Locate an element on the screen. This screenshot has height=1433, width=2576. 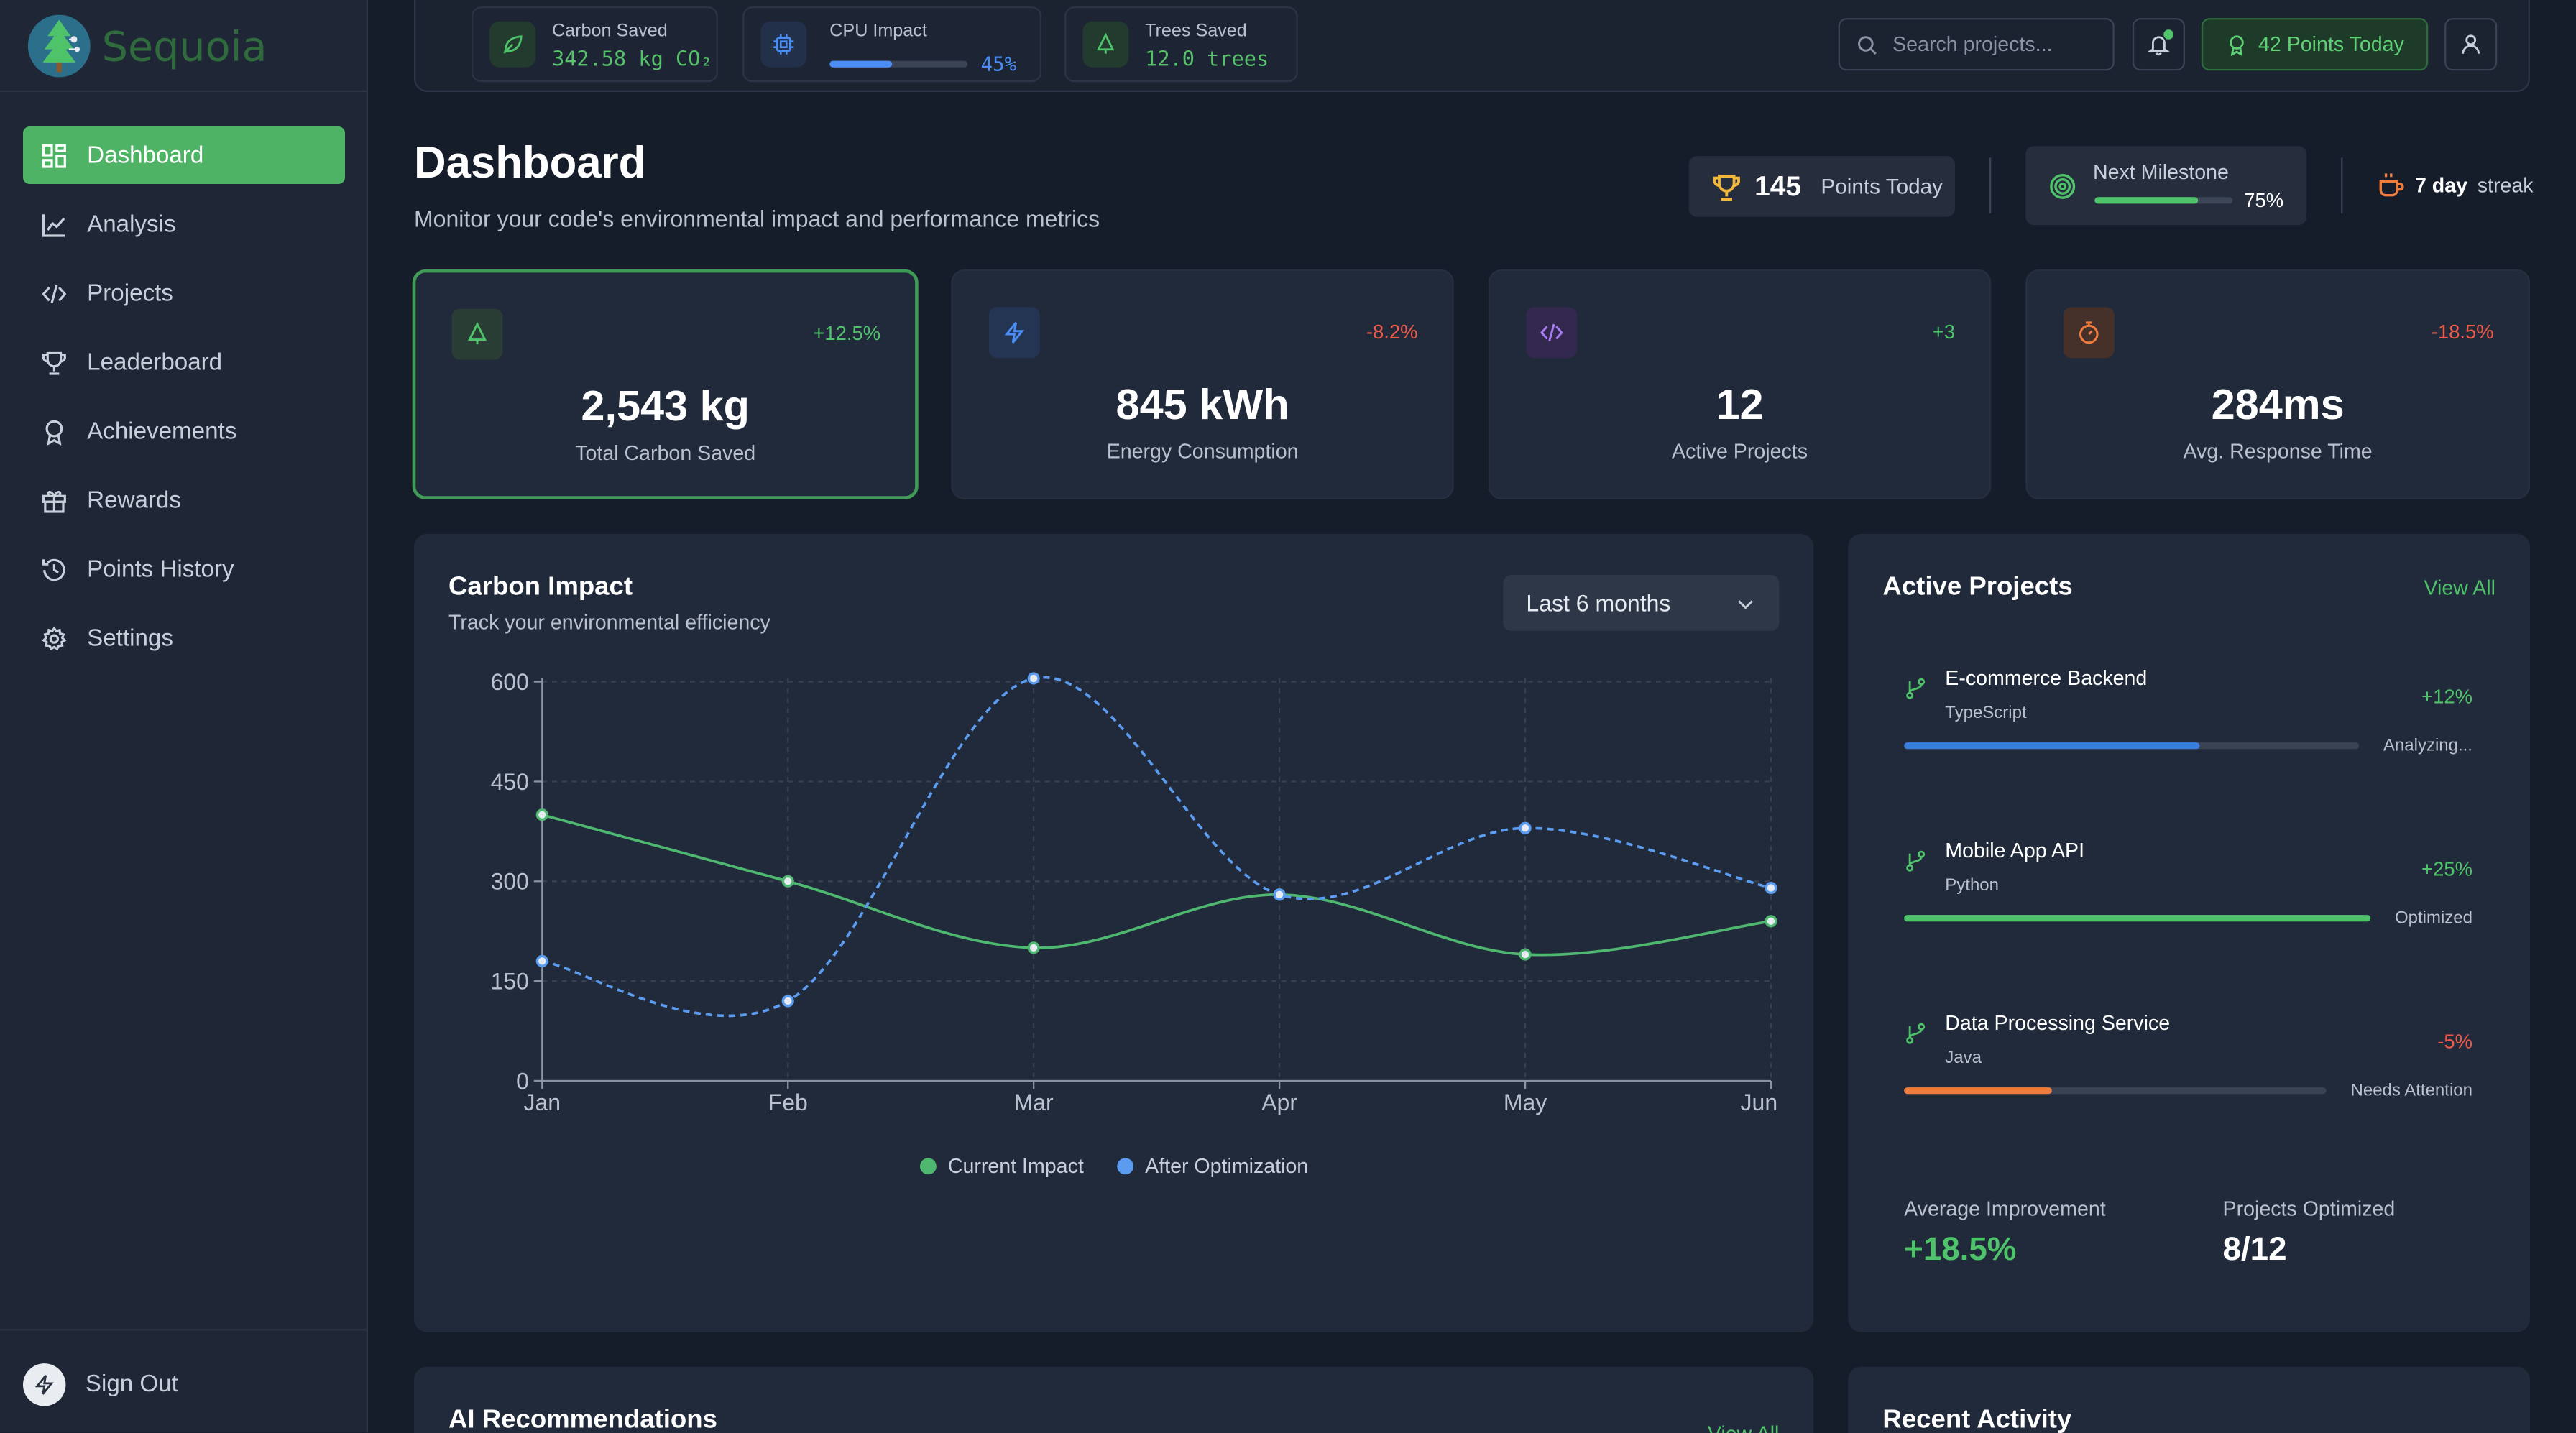
stat-card-response: -18.5% 284ms Avg. Response Time is located at coordinates (2277, 384).